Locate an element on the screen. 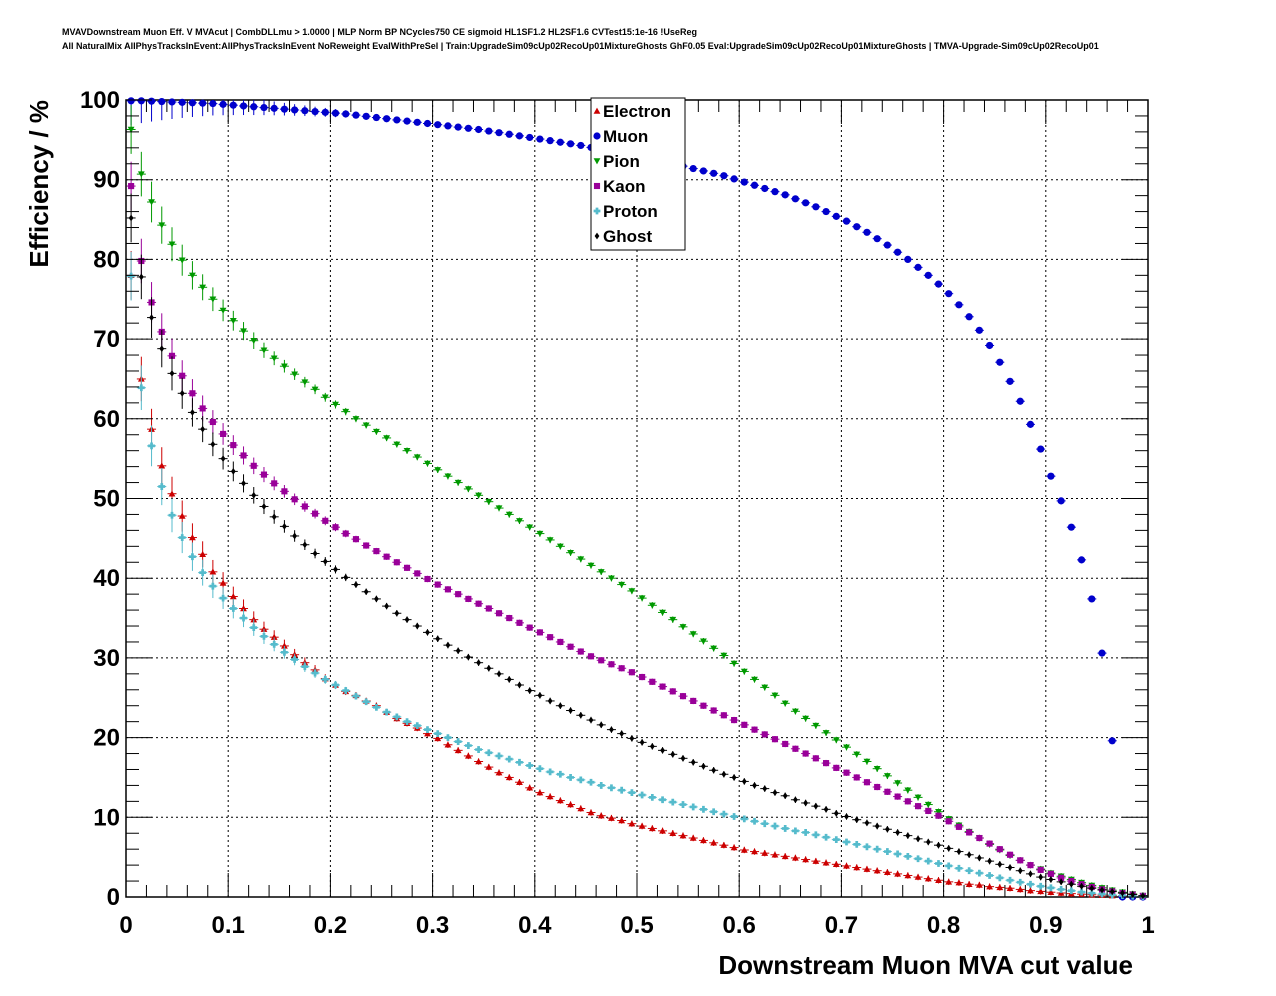  y-tick-label: 0 is located at coordinates (113, 897).